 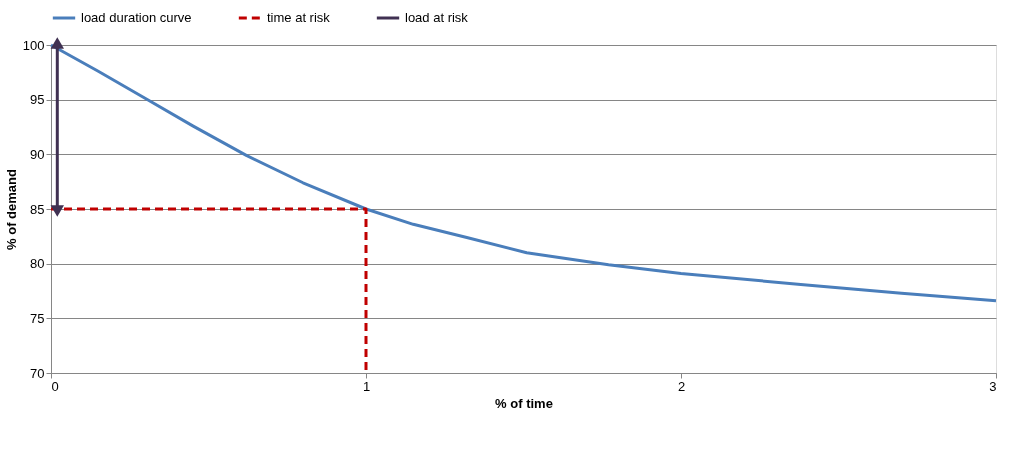 What do you see at coordinates (55, 386) in the screenshot?
I see `x-tick-label: 0` at bounding box center [55, 386].